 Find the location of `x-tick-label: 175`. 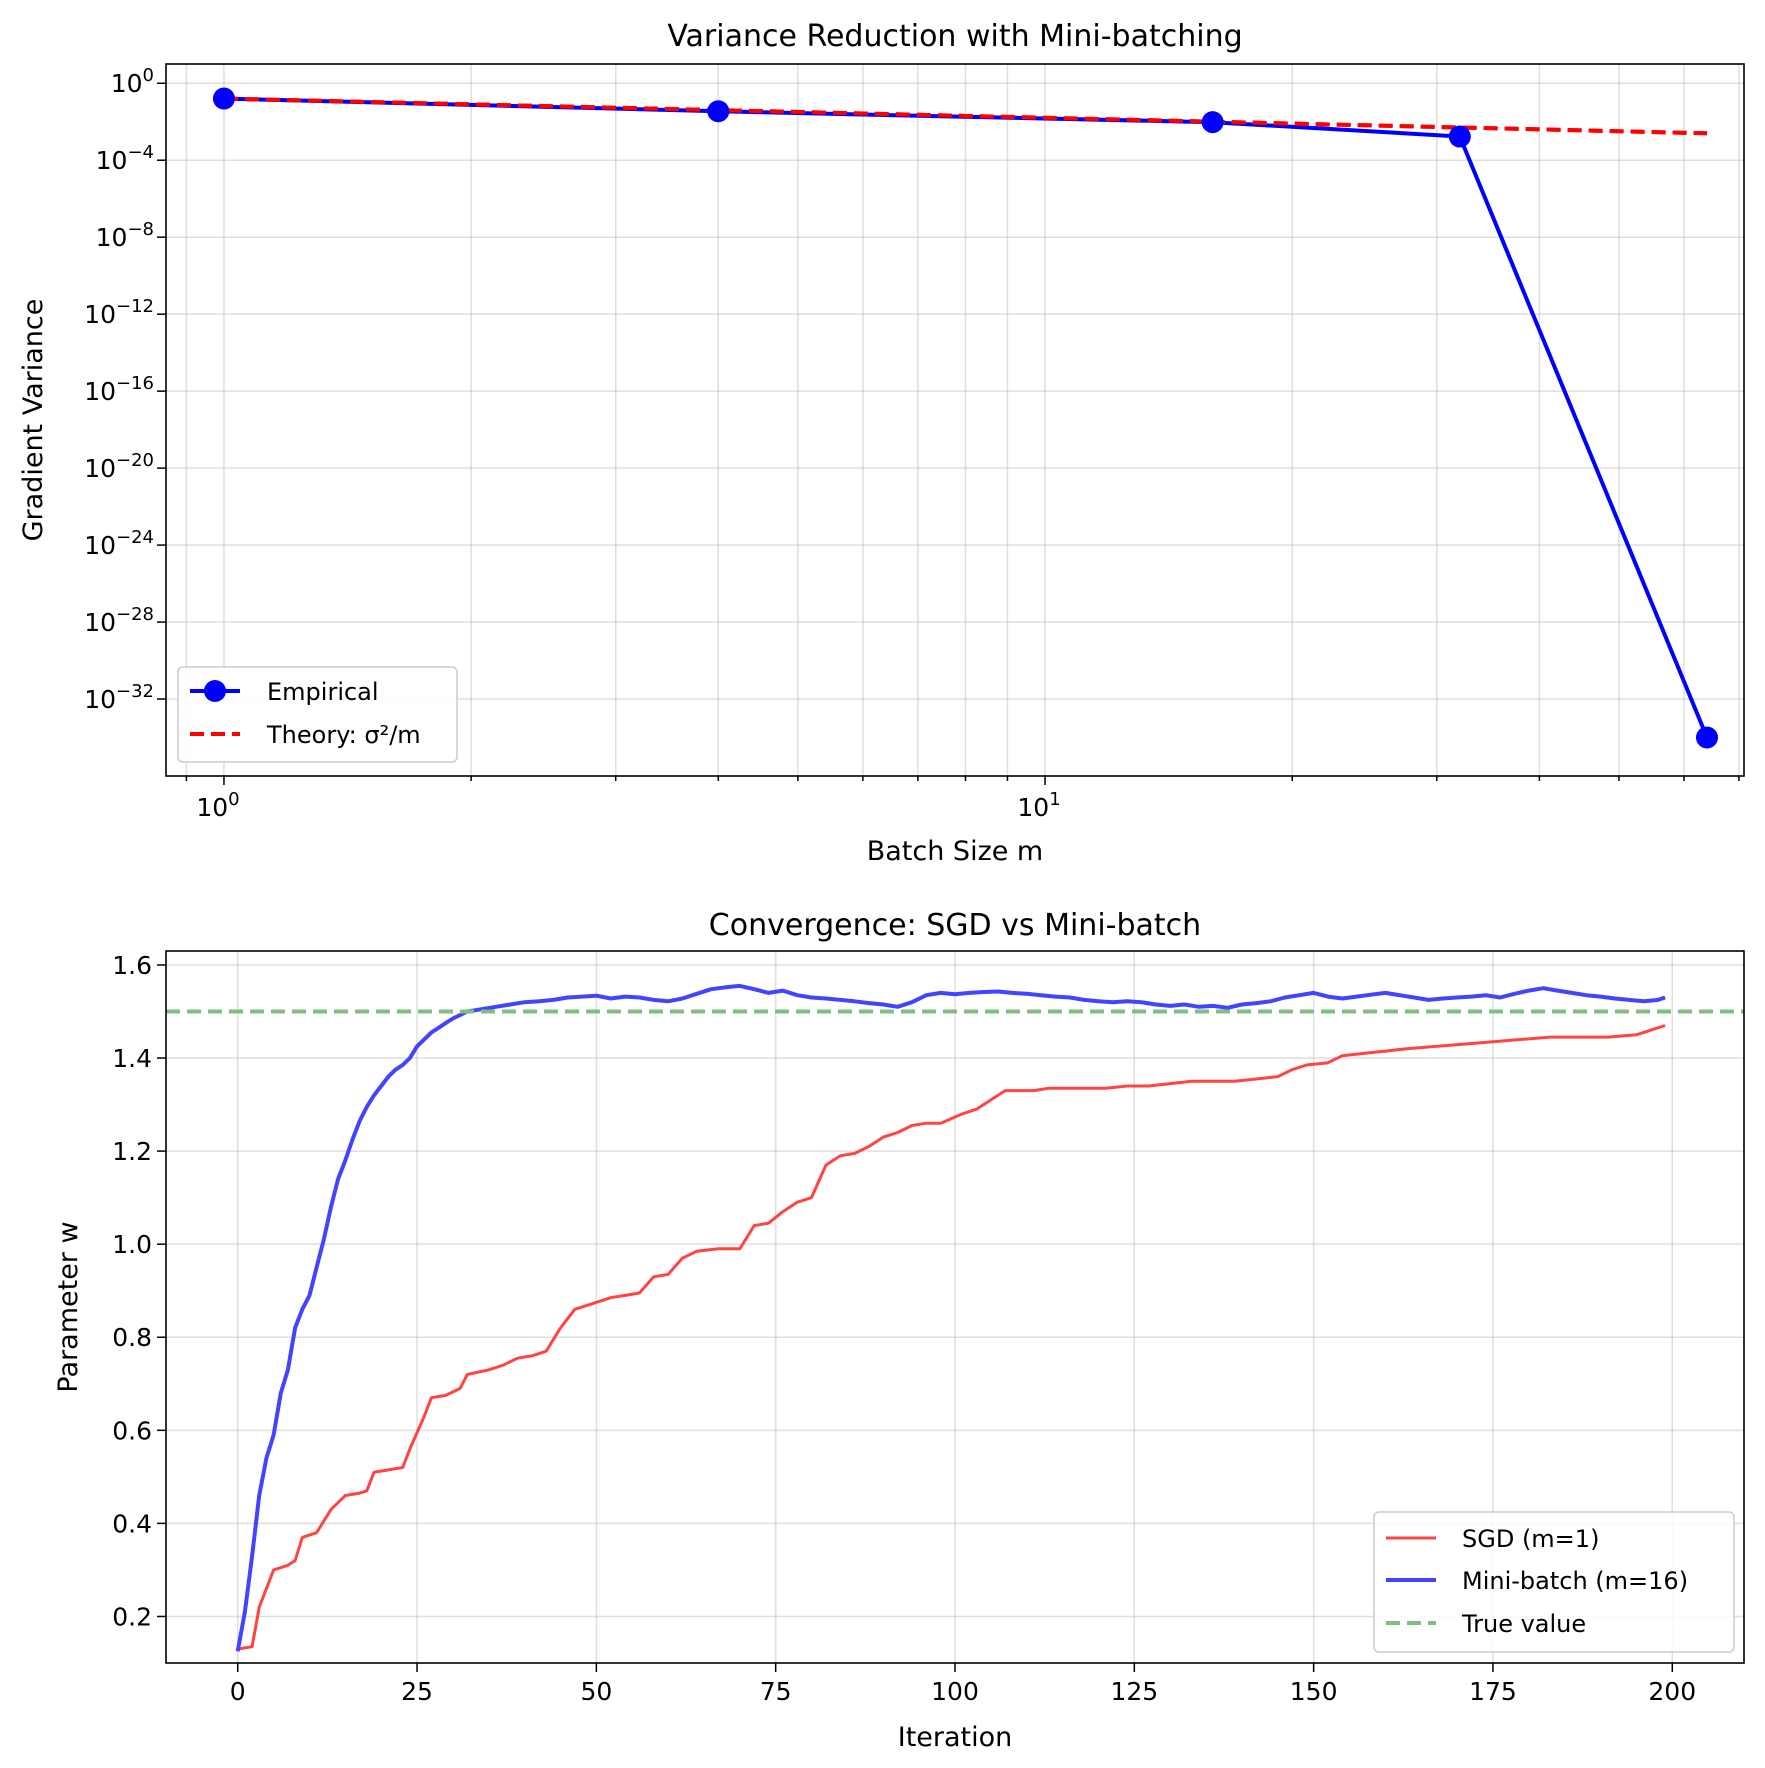

x-tick-label: 175 is located at coordinates (1493, 1691).